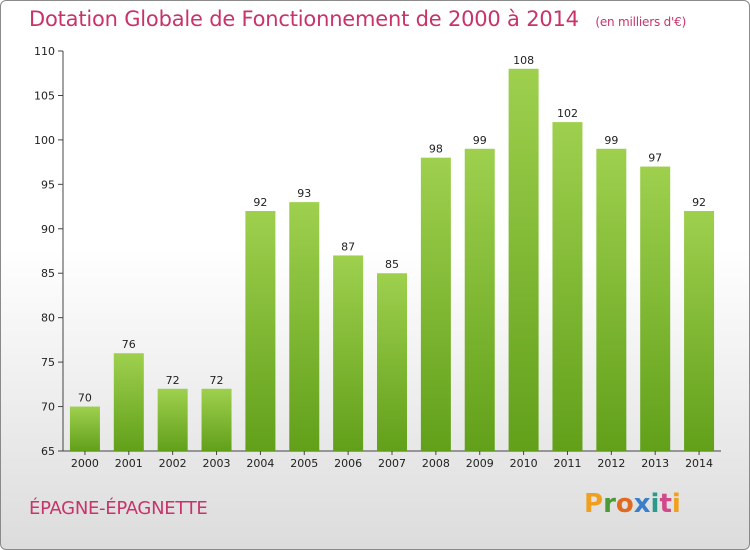  What do you see at coordinates (655, 463) in the screenshot?
I see `x-tick-label: 2013` at bounding box center [655, 463].